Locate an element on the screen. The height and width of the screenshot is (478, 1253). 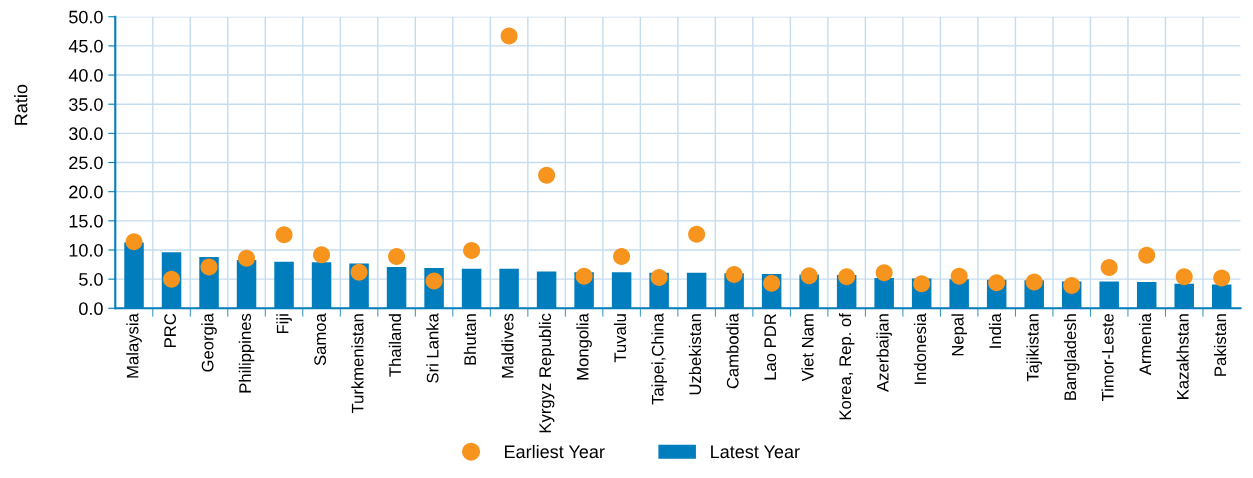
x-tick-label: Timor-Leste is located at coordinates (1107, 357).